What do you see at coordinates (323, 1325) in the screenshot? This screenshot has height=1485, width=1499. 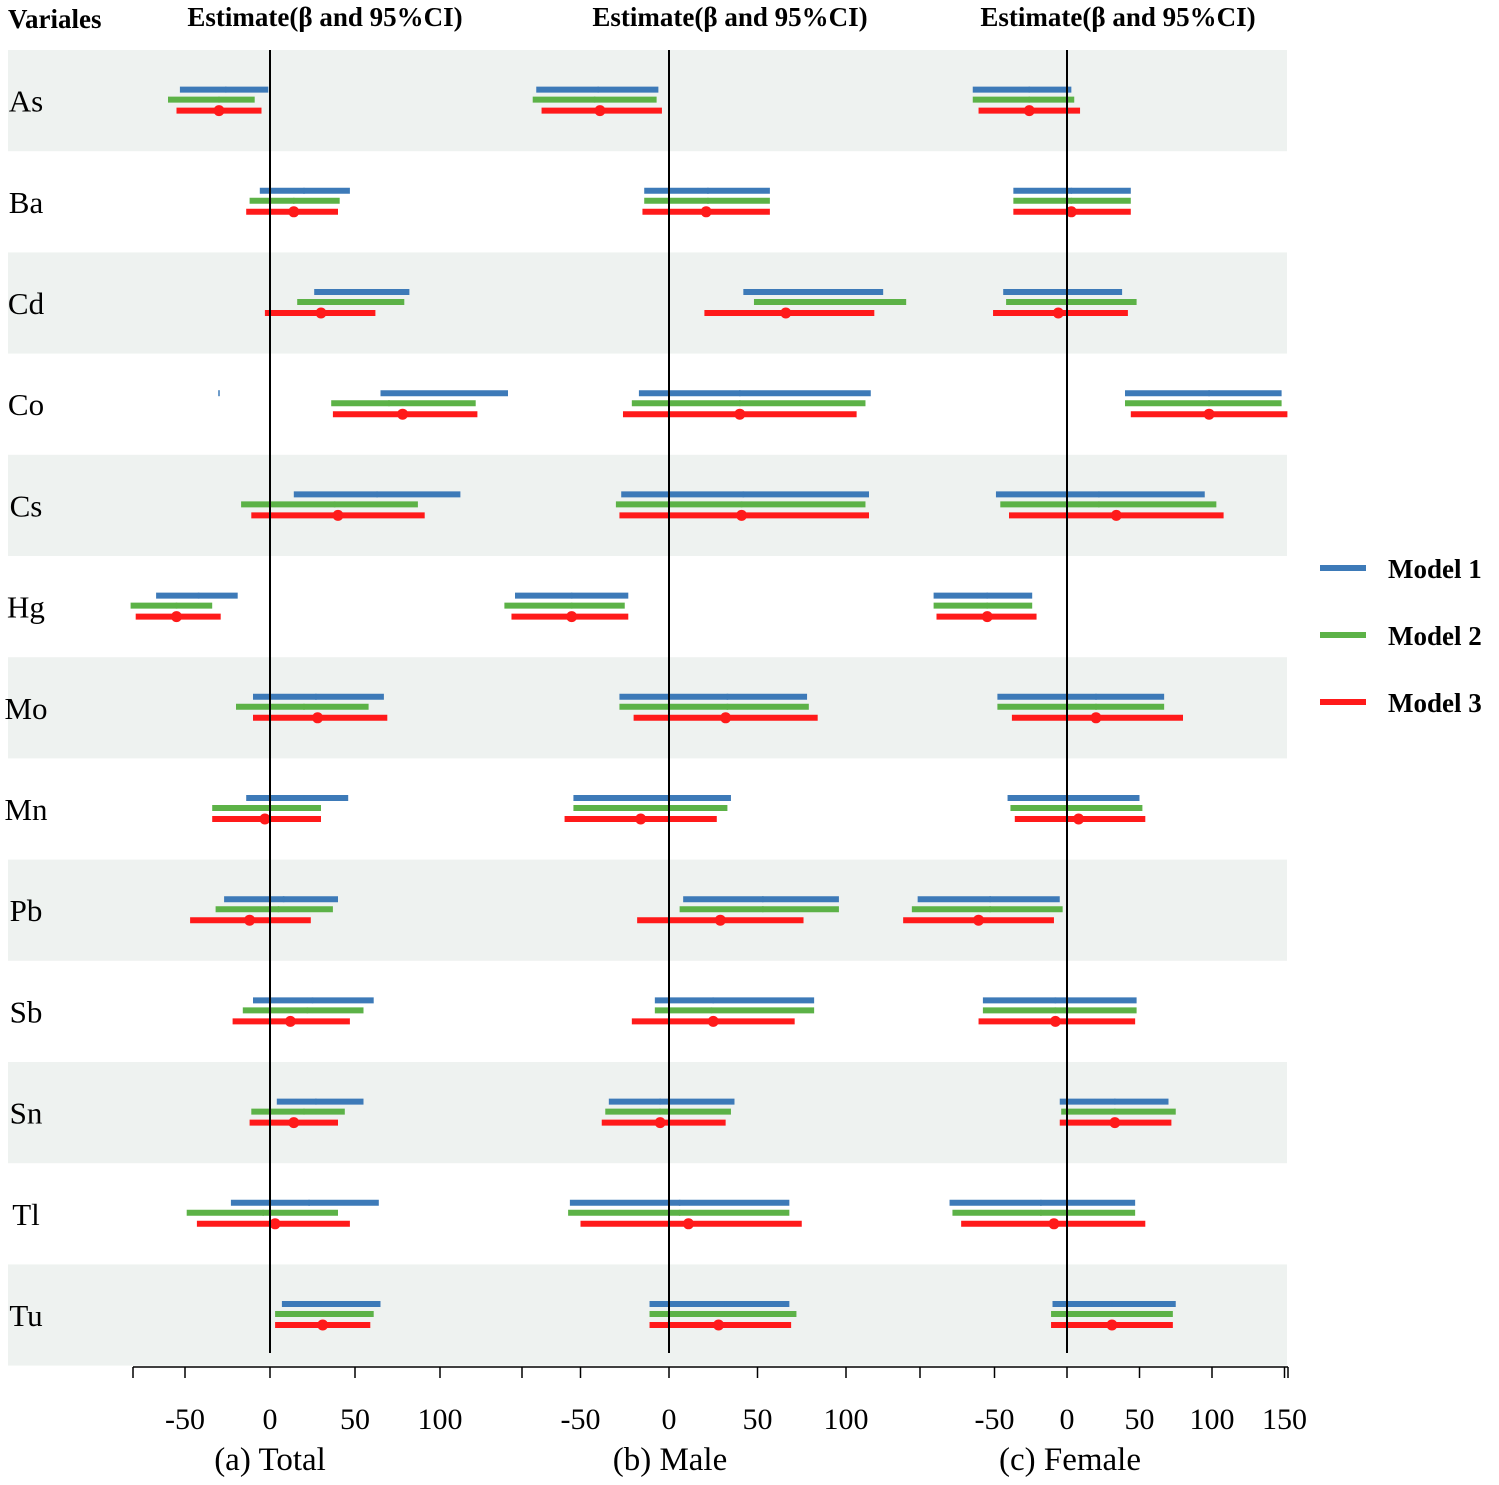 I see `point-estimate-tu-panel1` at bounding box center [323, 1325].